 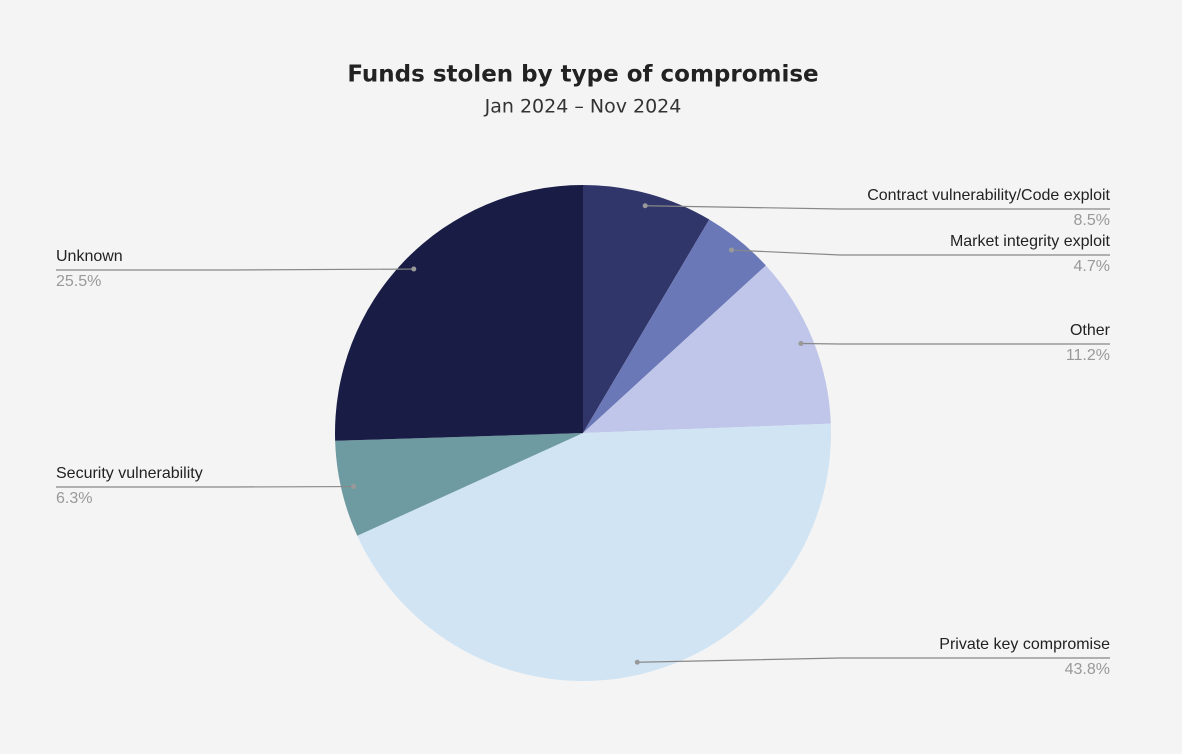 What do you see at coordinates (78, 281) in the screenshot?
I see `slice-value: 25.5%` at bounding box center [78, 281].